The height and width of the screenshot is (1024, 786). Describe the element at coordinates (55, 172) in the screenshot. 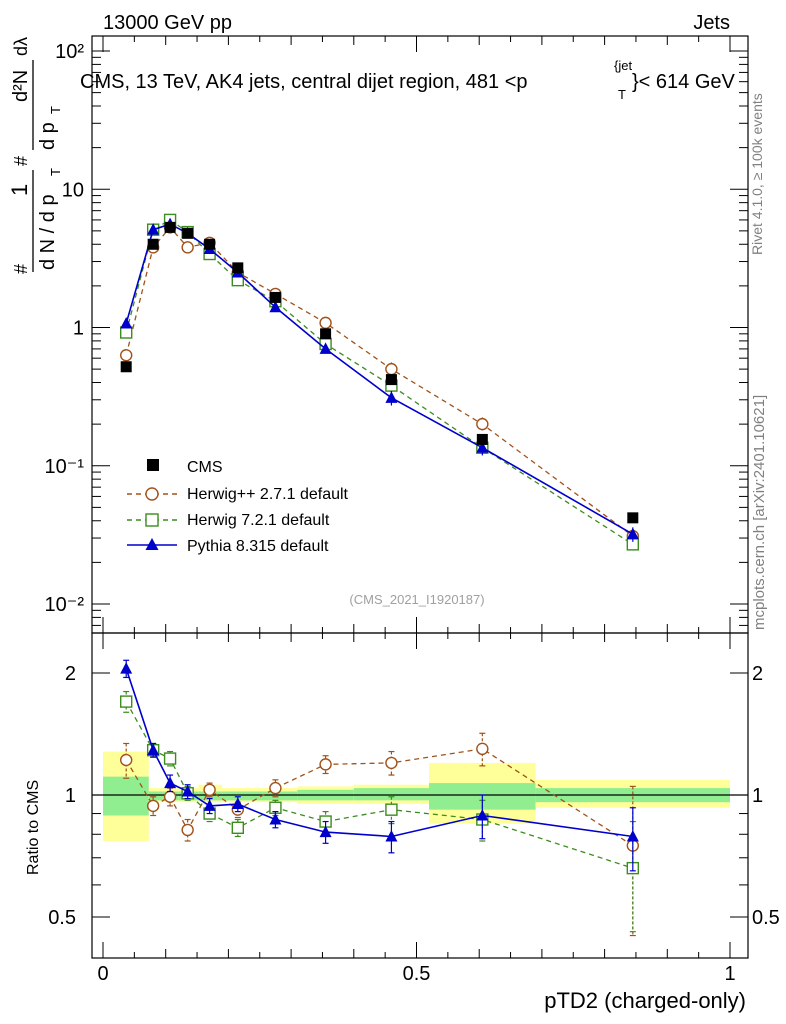

I see `y-label-denominator-sub: T` at that location.